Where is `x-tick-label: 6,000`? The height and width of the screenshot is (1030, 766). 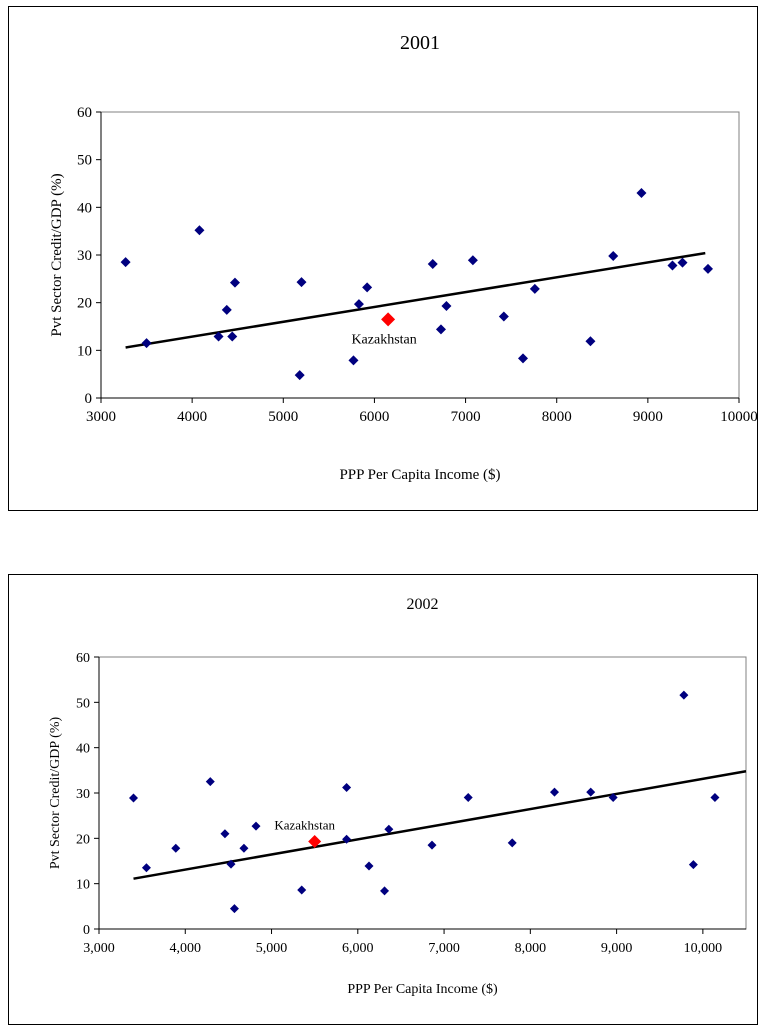 x-tick-label: 6,000 is located at coordinates (358, 948).